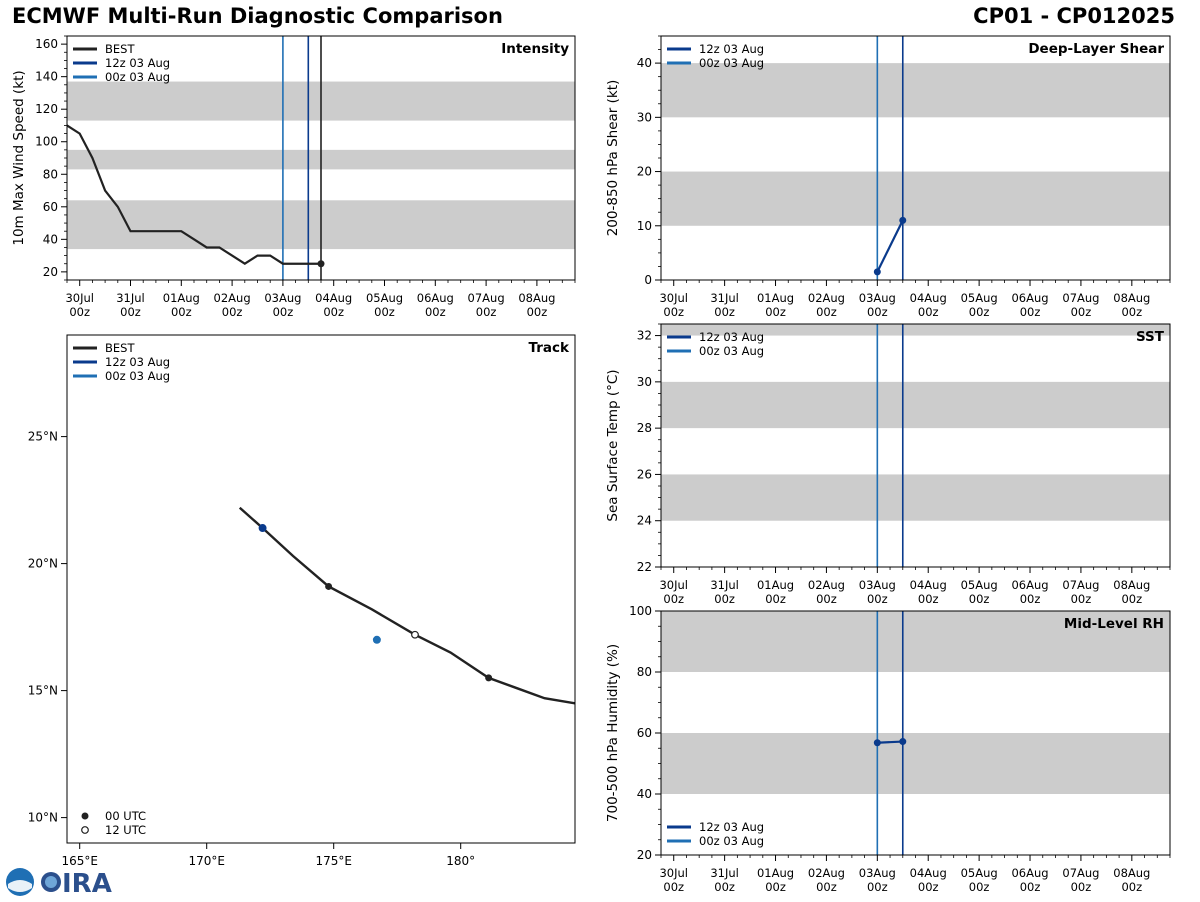 Image resolution: width=1200 pixels, height=902 pixels. What do you see at coordinates (644, 117) in the screenshot?
I see `shear-y-tick-label: 30` at bounding box center [644, 117].